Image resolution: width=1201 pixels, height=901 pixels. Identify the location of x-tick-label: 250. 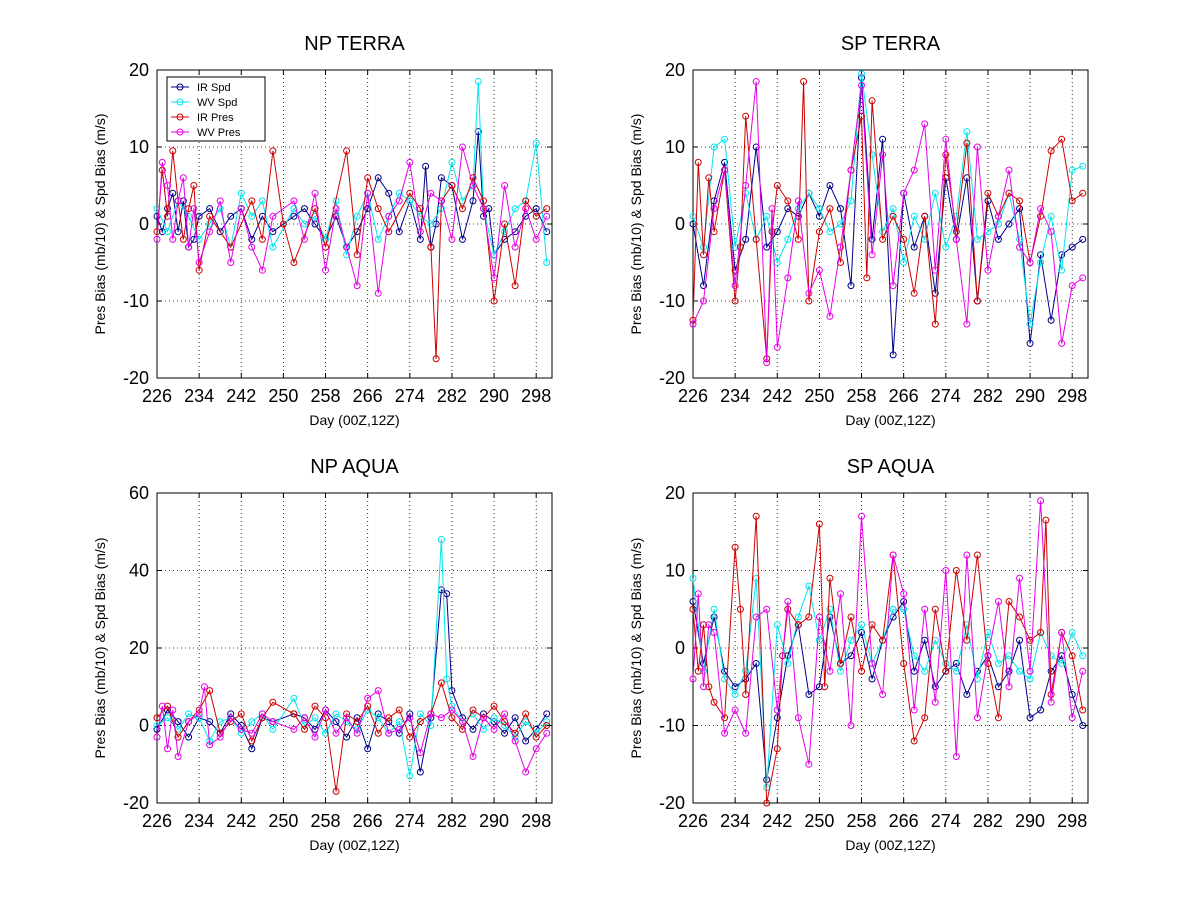
(283, 396).